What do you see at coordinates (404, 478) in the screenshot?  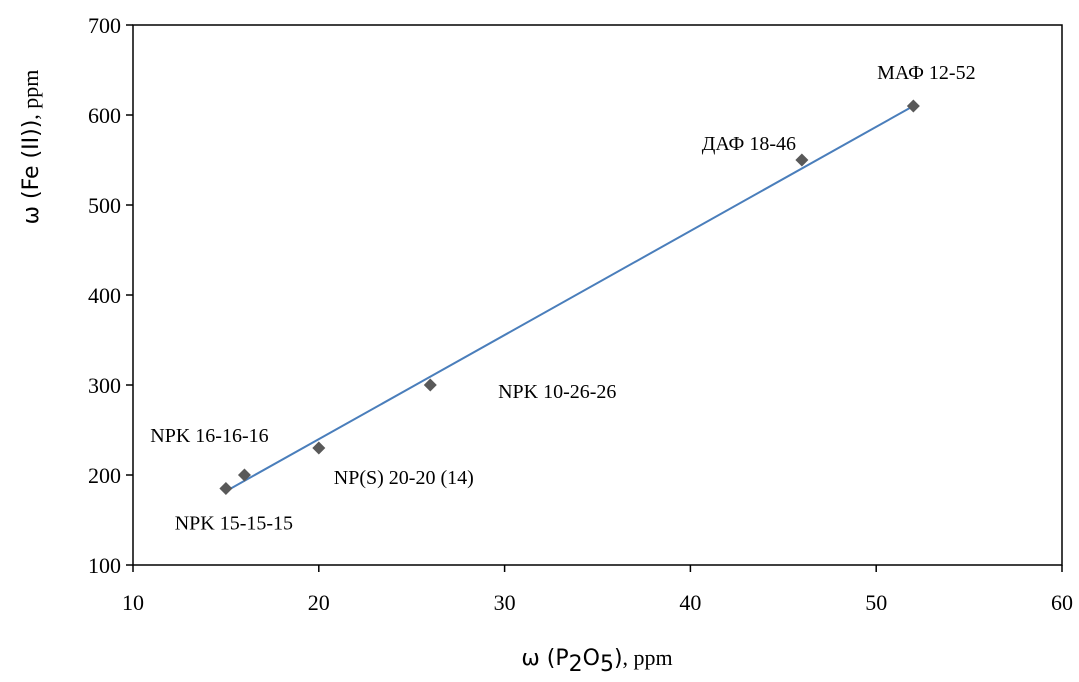 I see `point-label: NP(S) 20-20 (14)` at bounding box center [404, 478].